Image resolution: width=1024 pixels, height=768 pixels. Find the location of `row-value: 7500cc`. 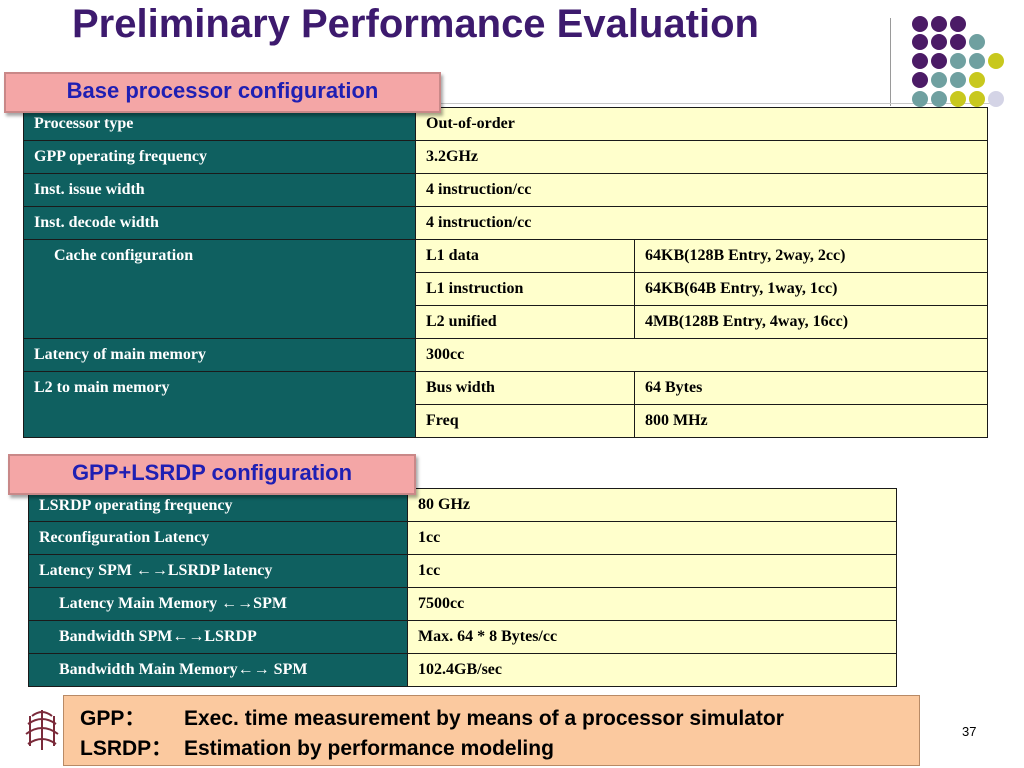

row-value: 7500cc is located at coordinates (652, 604).